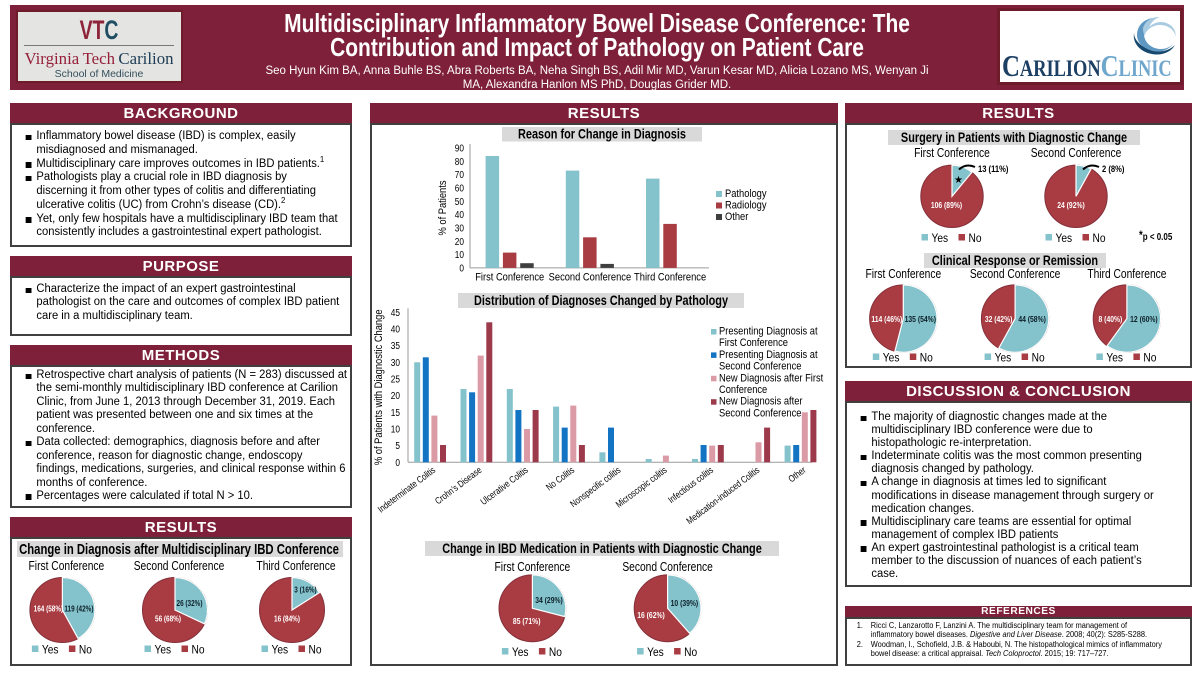  I want to click on svg-text: 114 (46%), so click(886, 319).